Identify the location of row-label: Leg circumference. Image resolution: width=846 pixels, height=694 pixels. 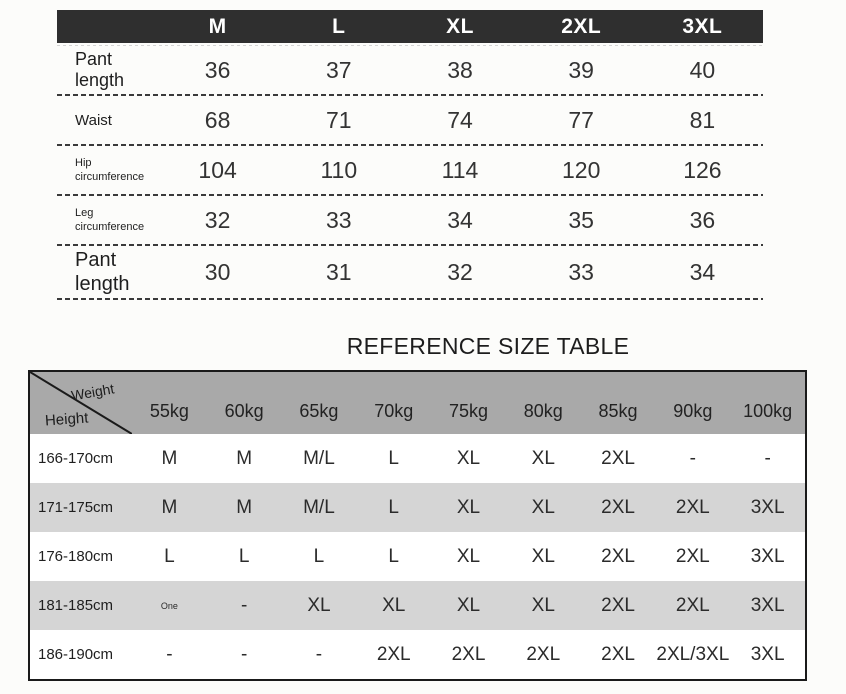
(110, 219).